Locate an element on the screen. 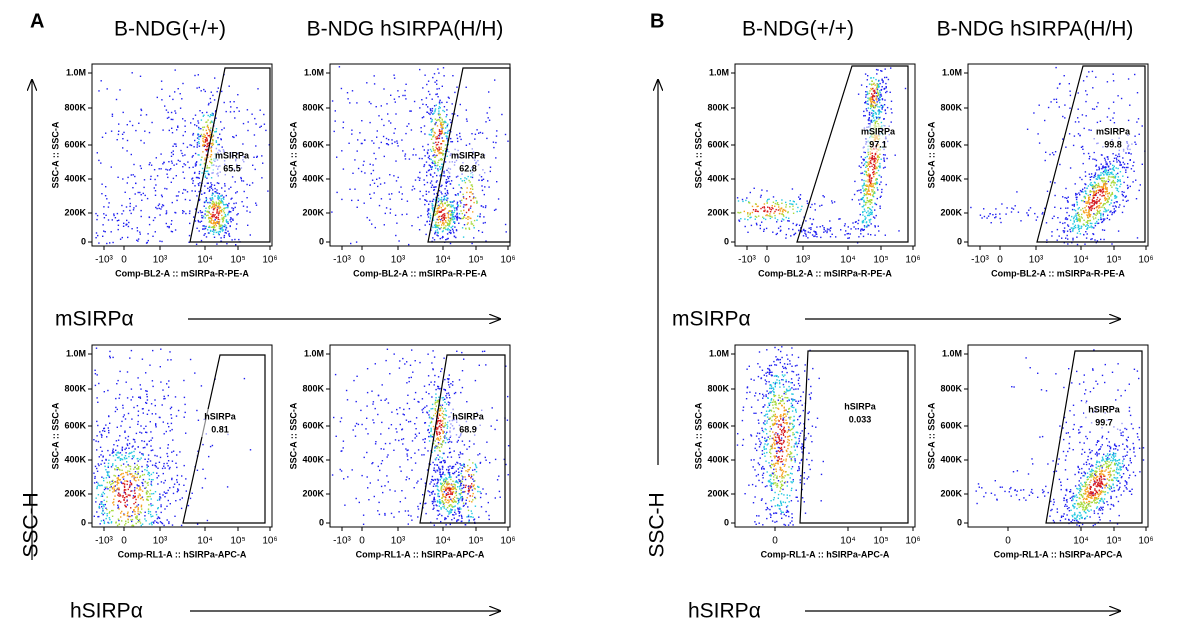 The height and width of the screenshot is (642, 1180). y-tick-label: 400K is located at coordinates (75, 459).